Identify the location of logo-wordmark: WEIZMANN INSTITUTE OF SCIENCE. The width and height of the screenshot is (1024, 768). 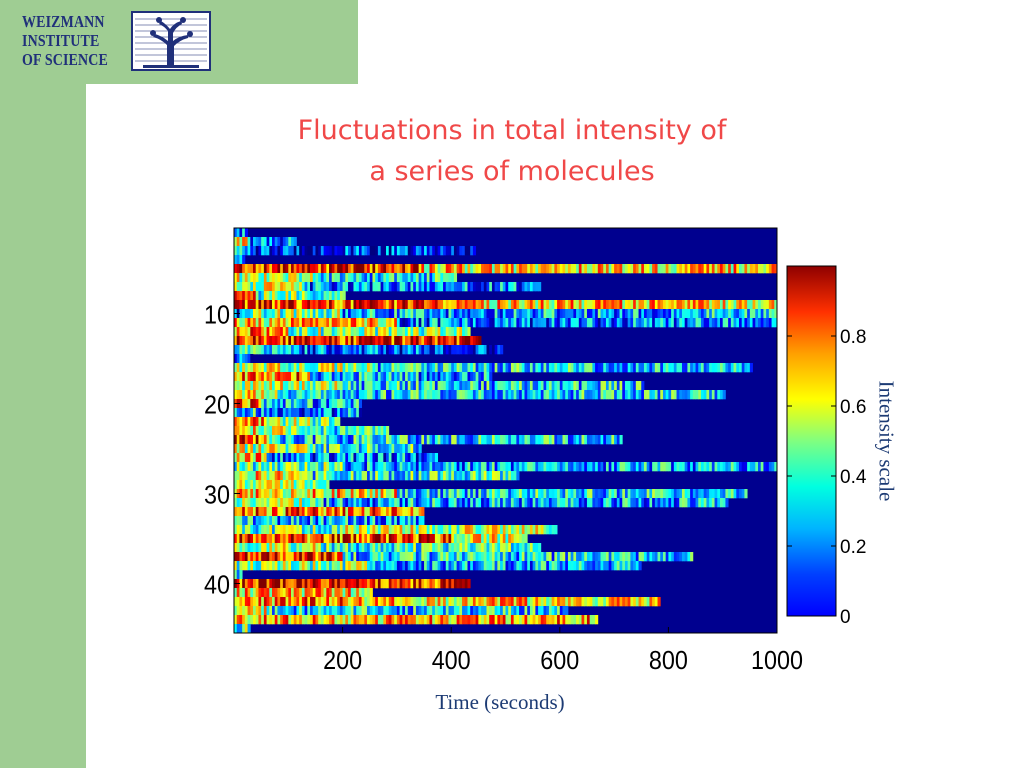
(66, 40).